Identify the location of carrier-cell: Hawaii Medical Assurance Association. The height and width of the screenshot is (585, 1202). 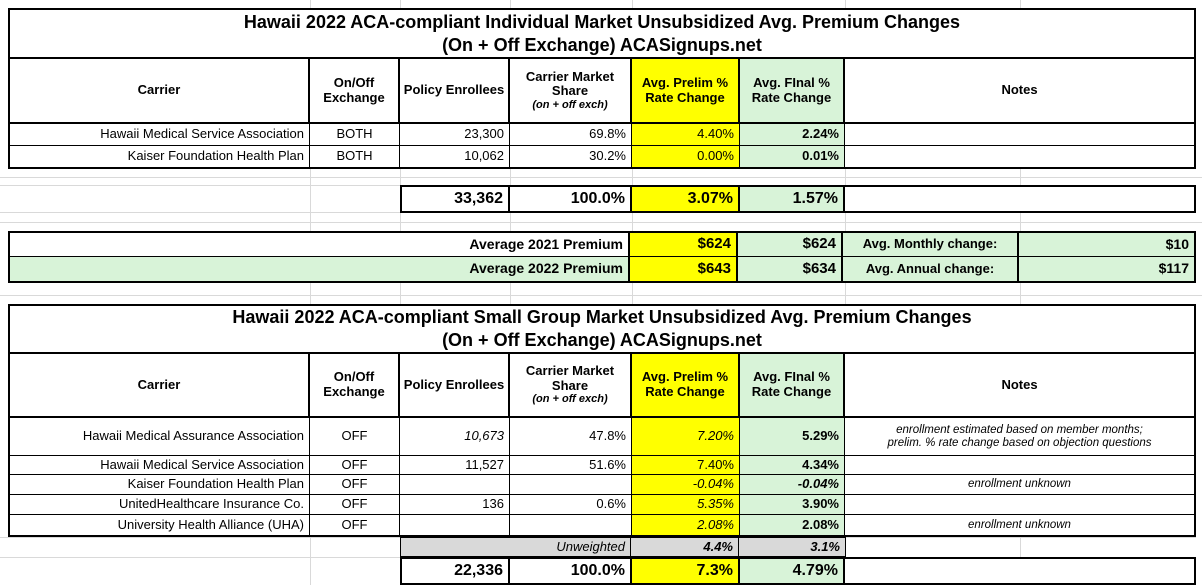
(160, 436).